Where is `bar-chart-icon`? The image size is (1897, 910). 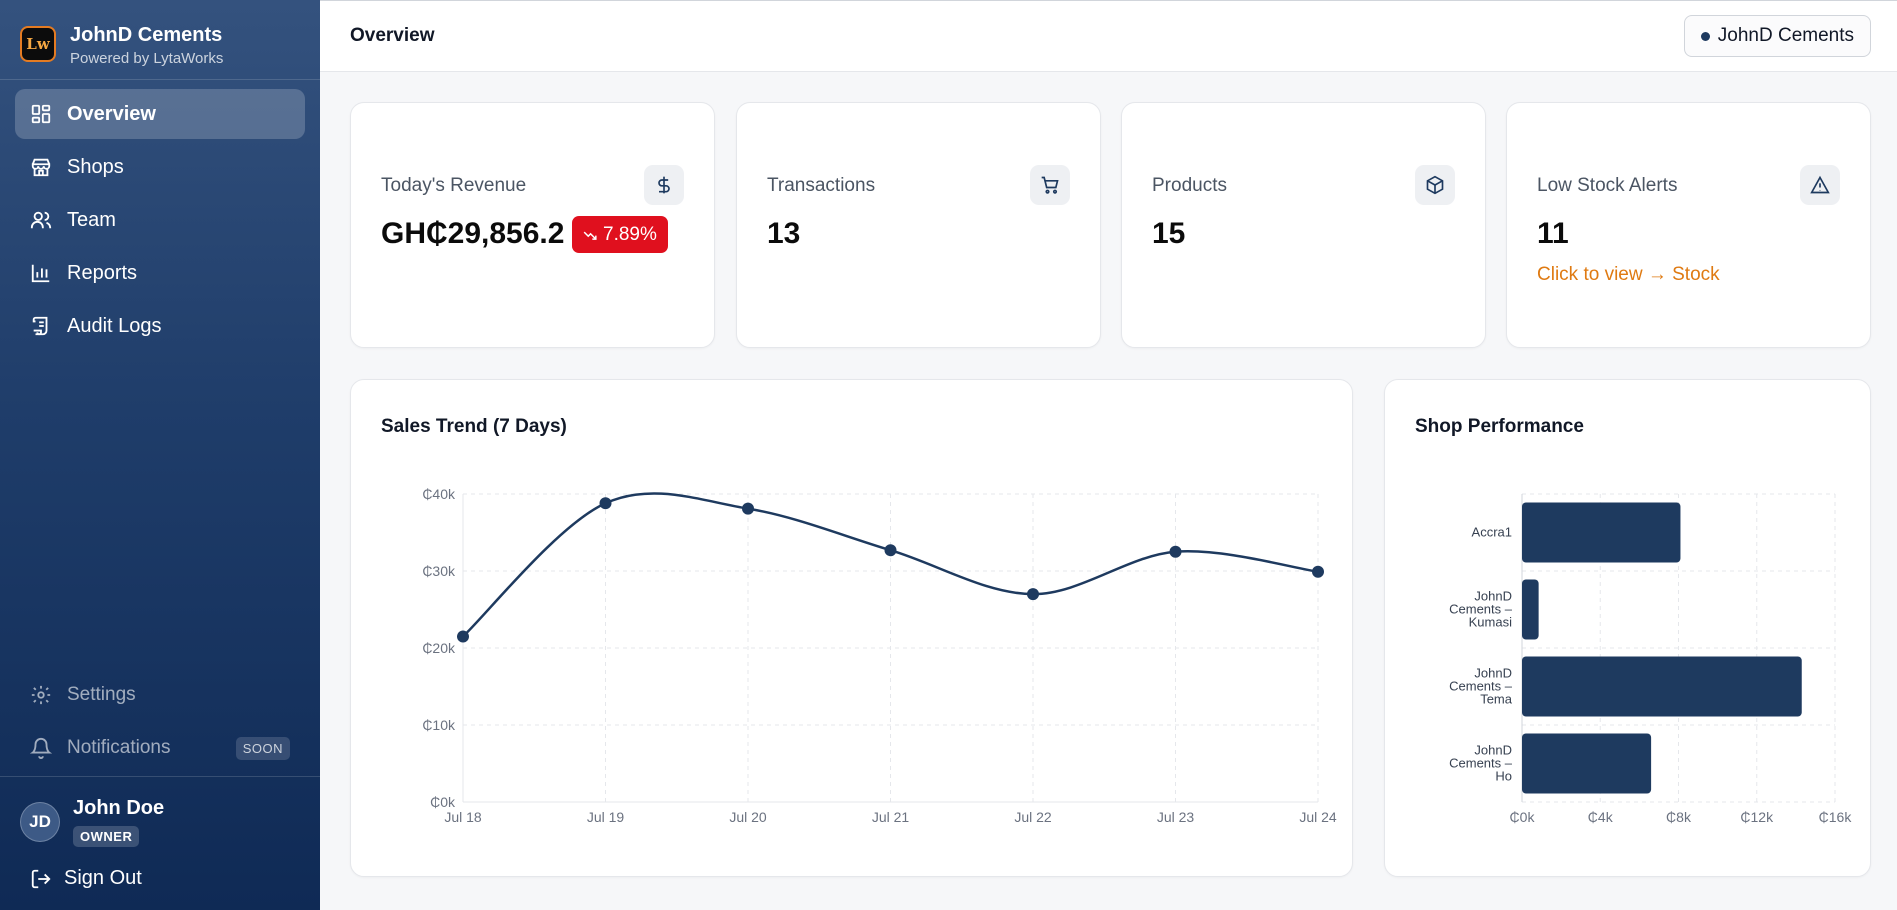
bar-chart-icon is located at coordinates (40, 273).